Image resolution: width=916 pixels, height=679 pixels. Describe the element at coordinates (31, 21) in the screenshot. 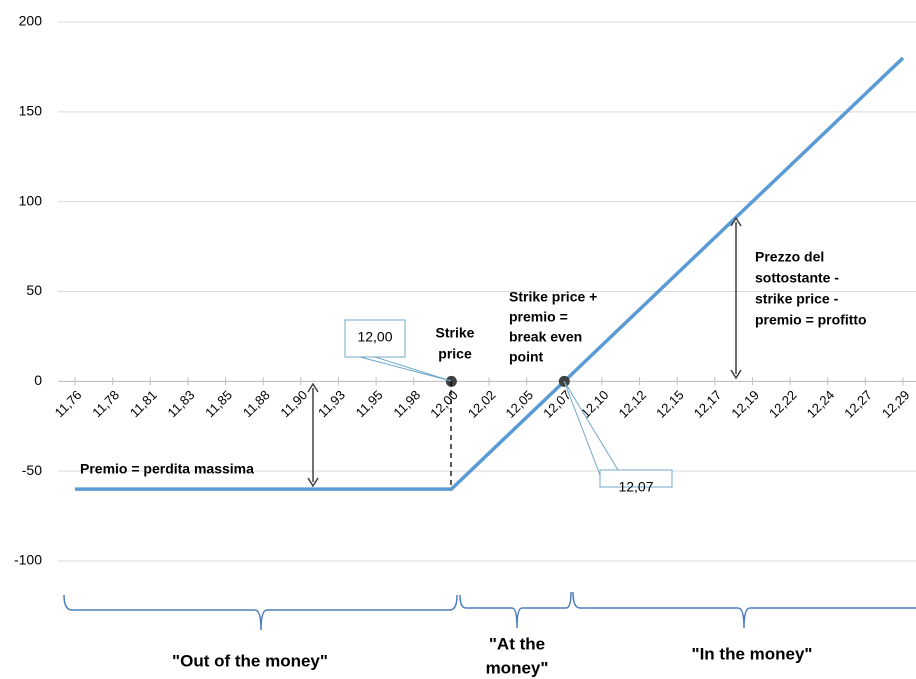

I see `y-tick-label: 200` at that location.